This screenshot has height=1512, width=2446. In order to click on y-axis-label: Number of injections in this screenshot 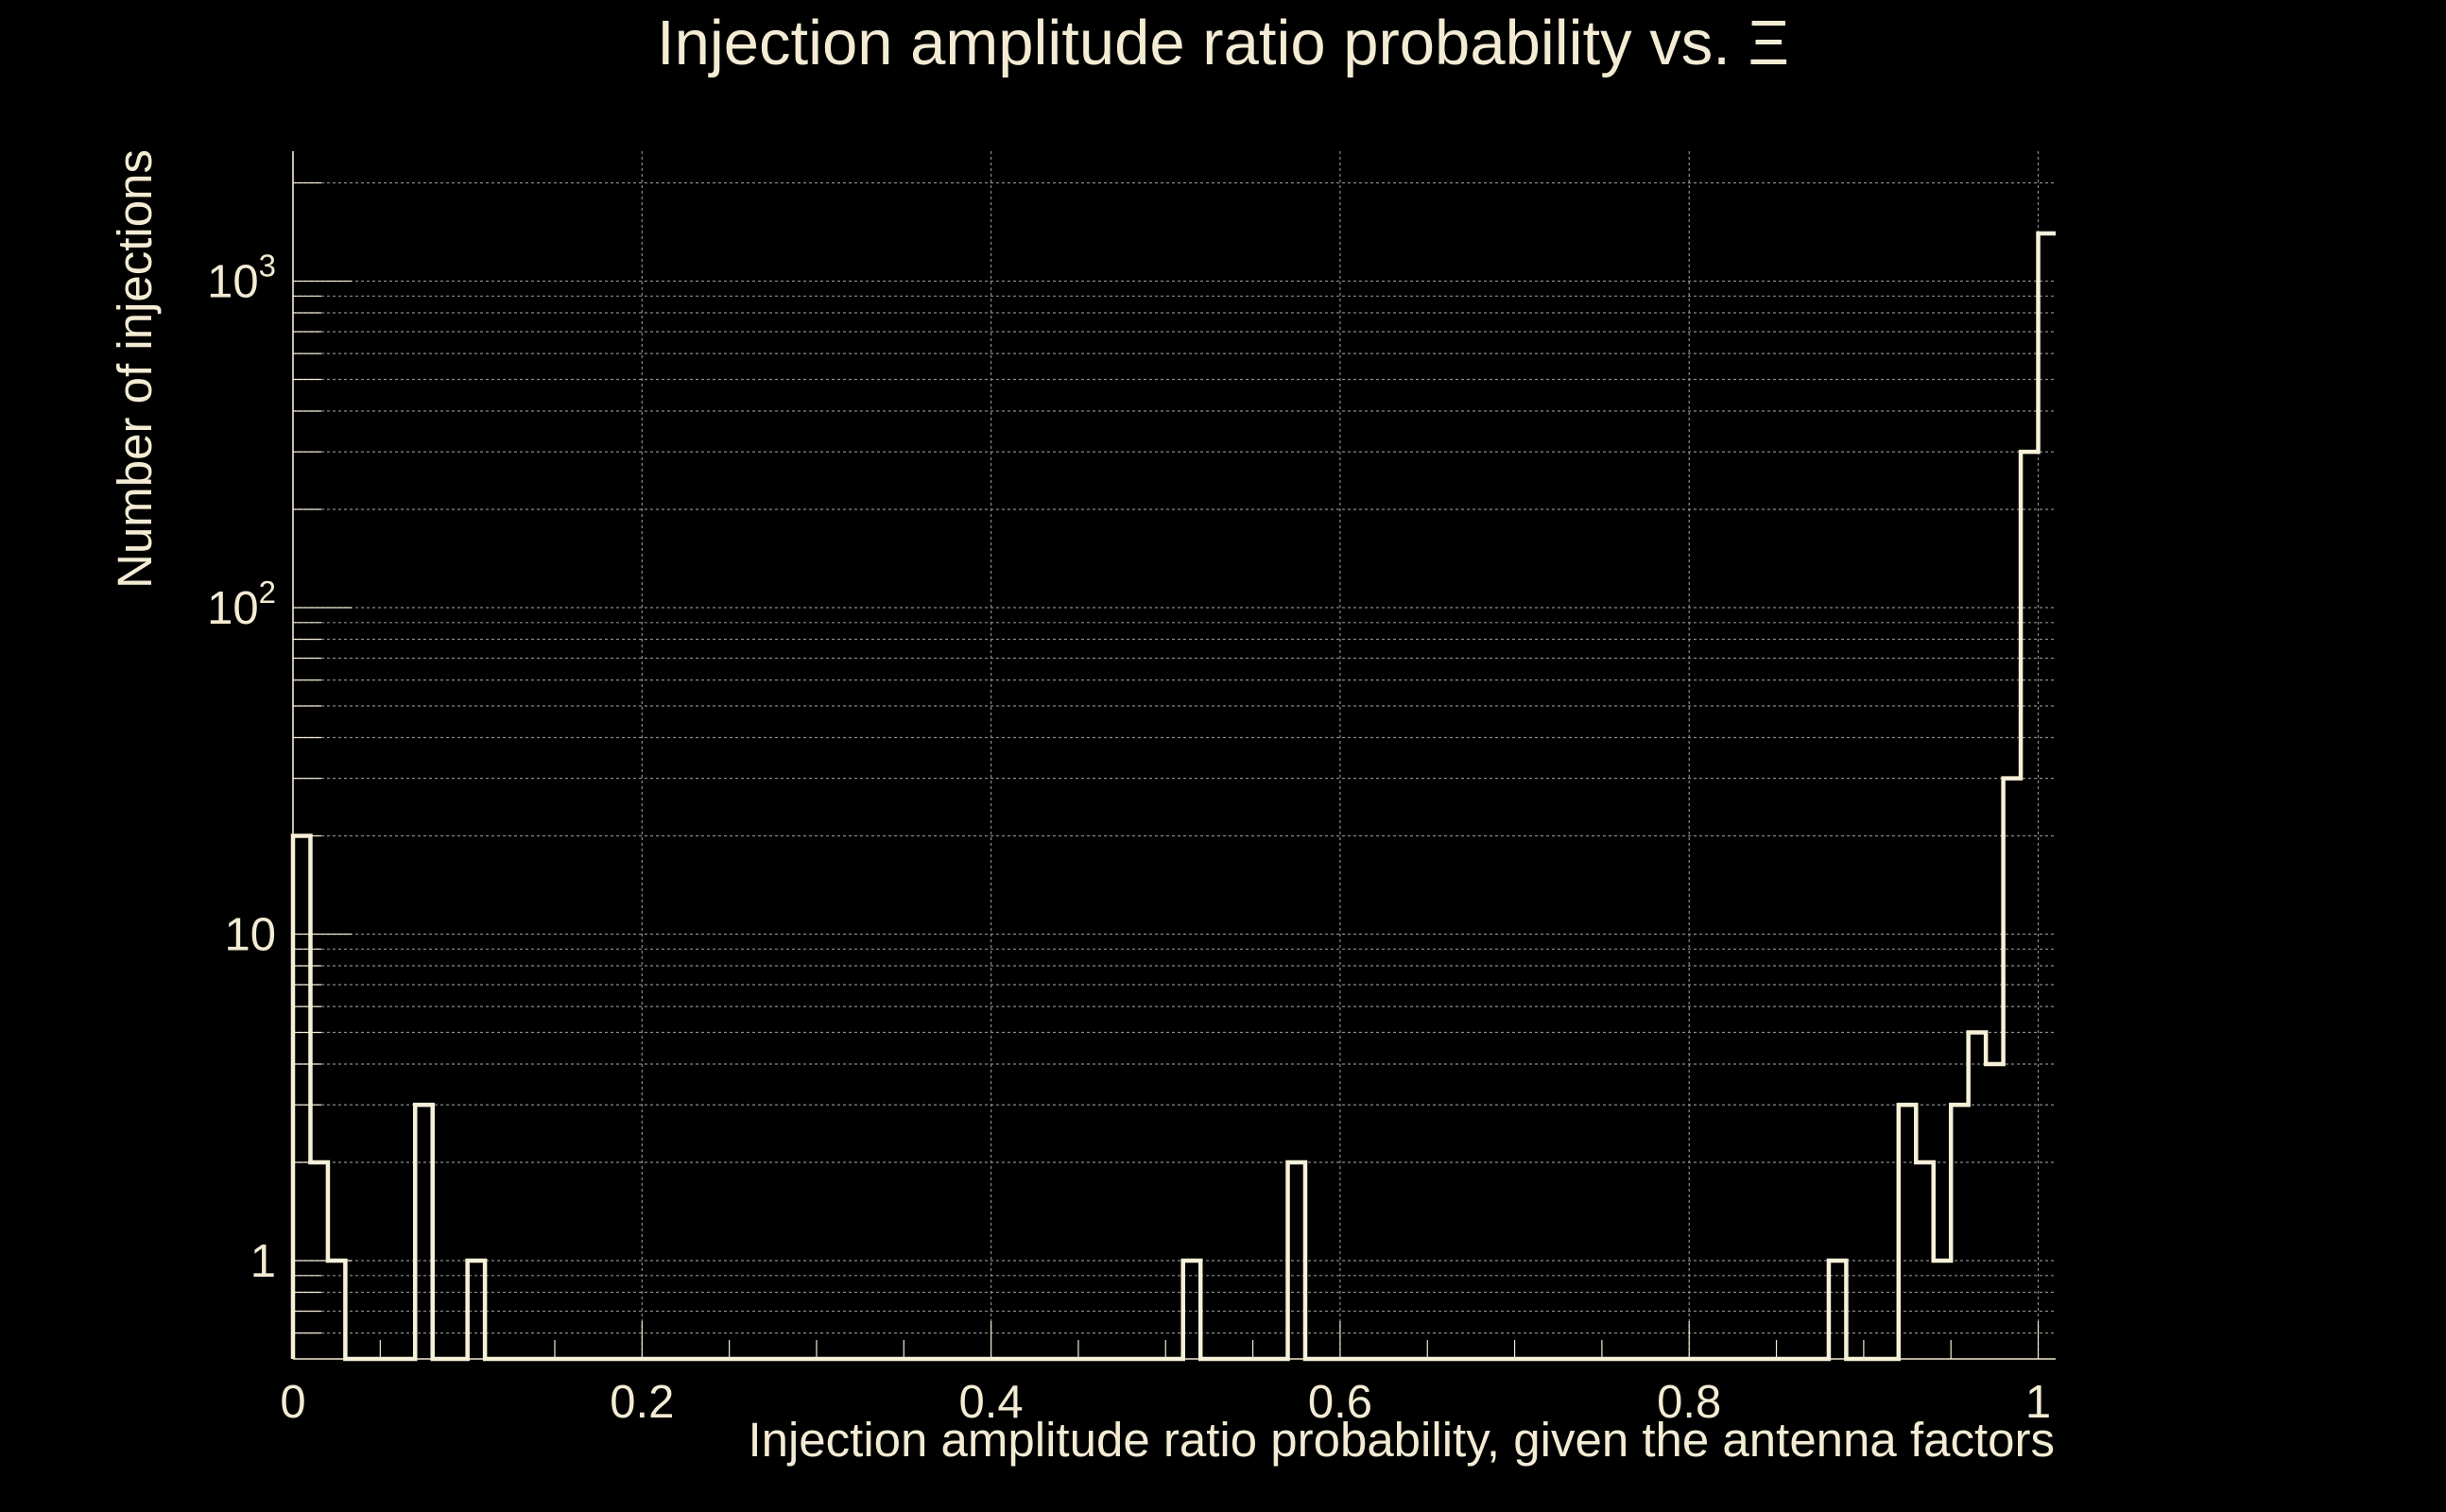, I will do `click(135, 369)`.